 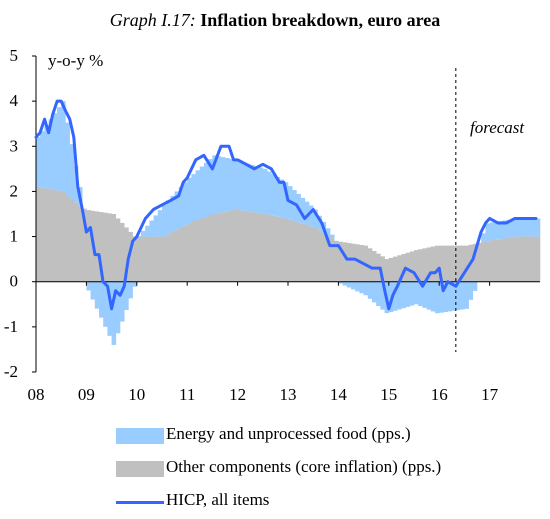 I want to click on legend-item-hicp: HICP, all items, so click(x=330, y=502).